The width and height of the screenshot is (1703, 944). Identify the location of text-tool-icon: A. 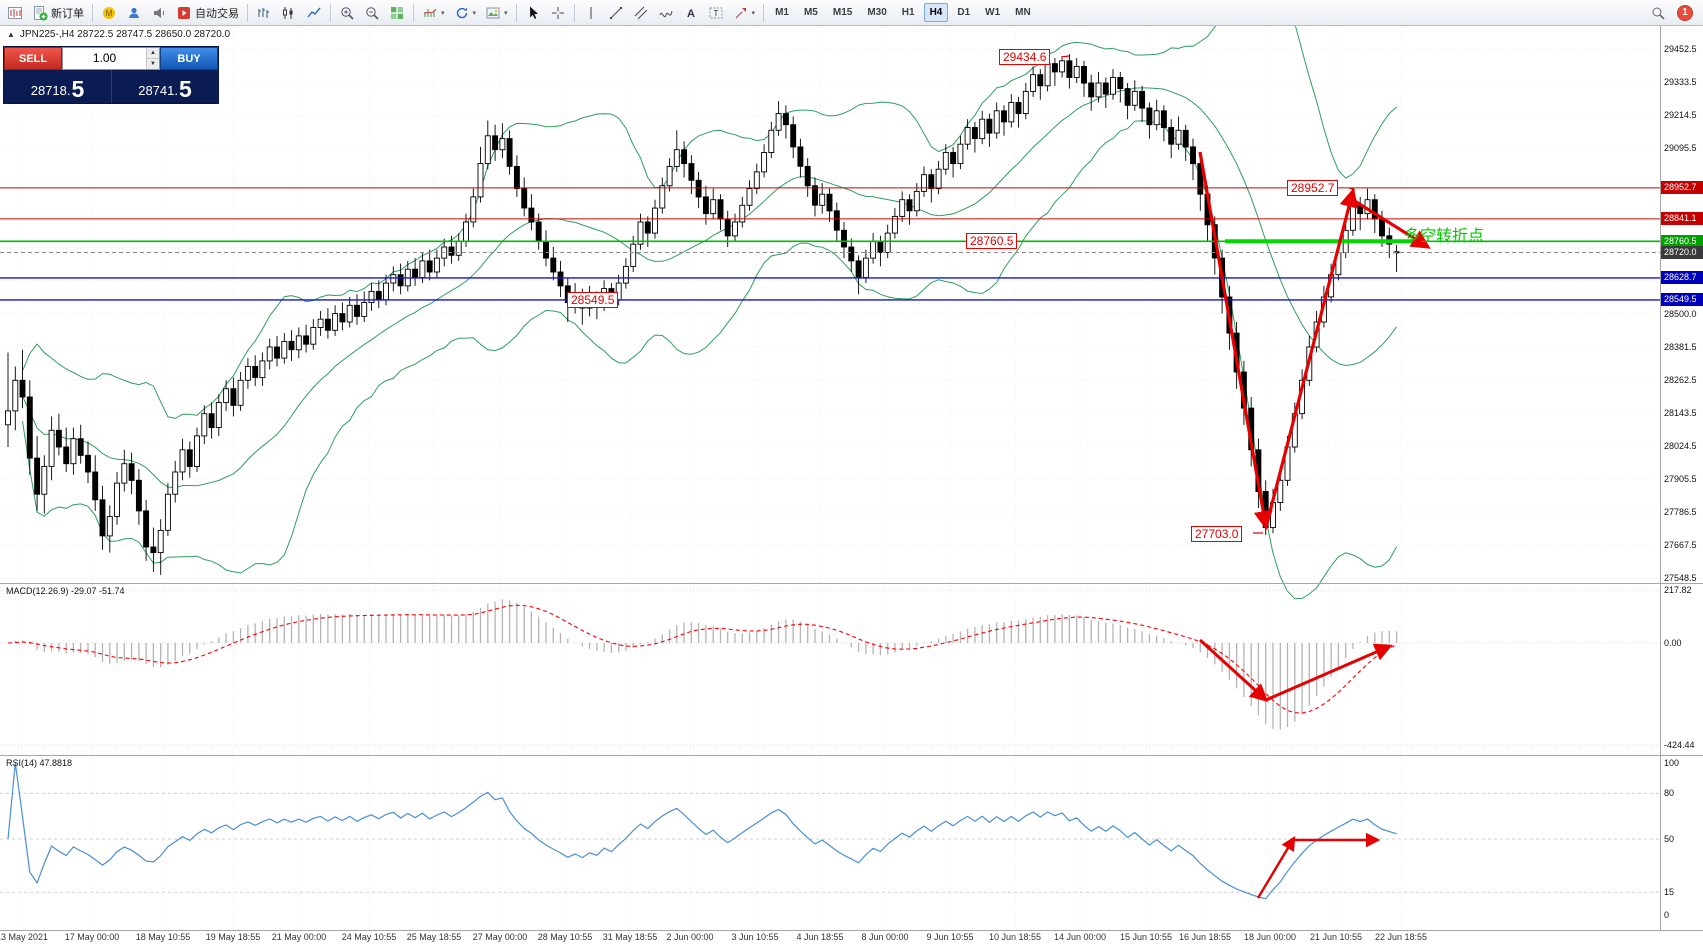
(691, 13).